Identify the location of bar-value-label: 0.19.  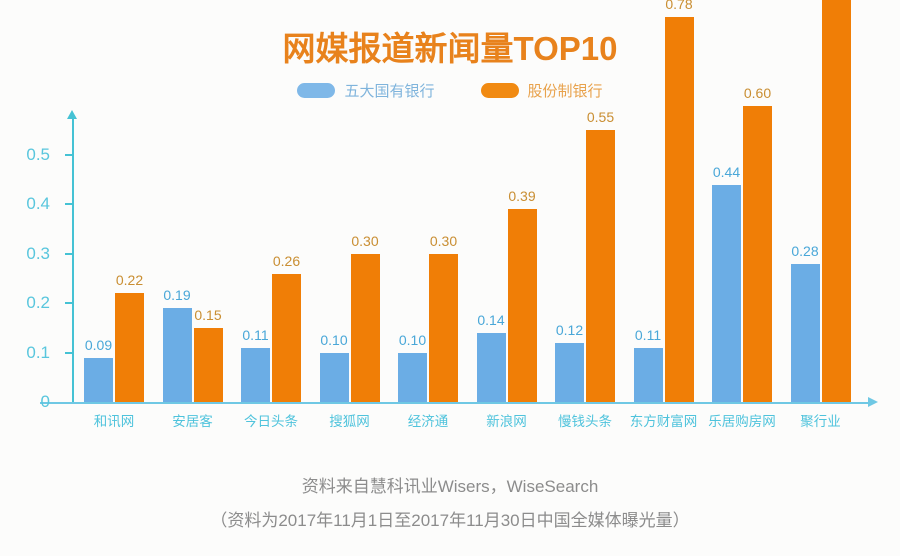
(177, 295).